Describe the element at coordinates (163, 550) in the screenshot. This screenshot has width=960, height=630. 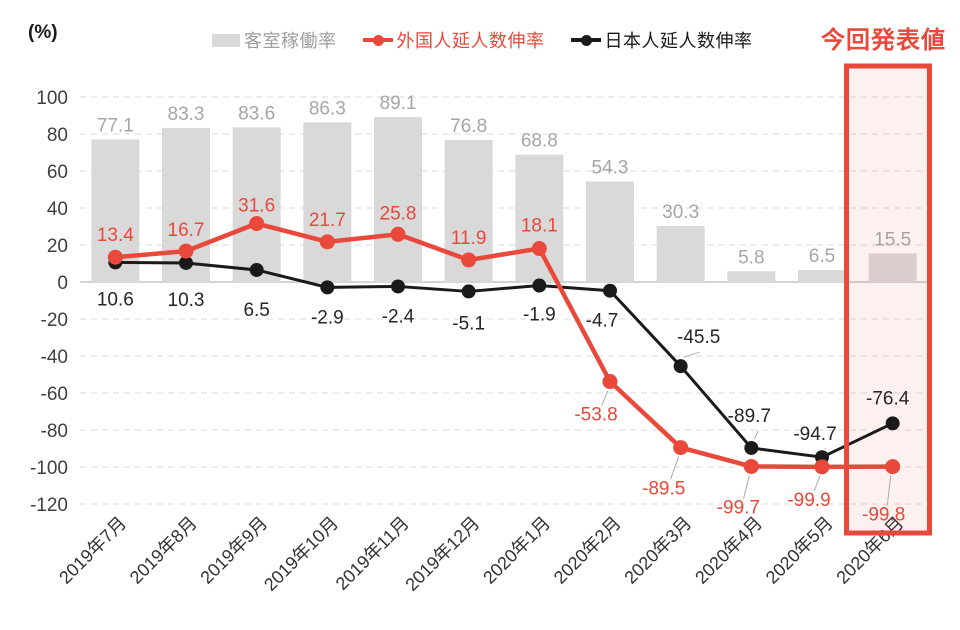
I see `x-tick-label: 2019年8月` at that location.